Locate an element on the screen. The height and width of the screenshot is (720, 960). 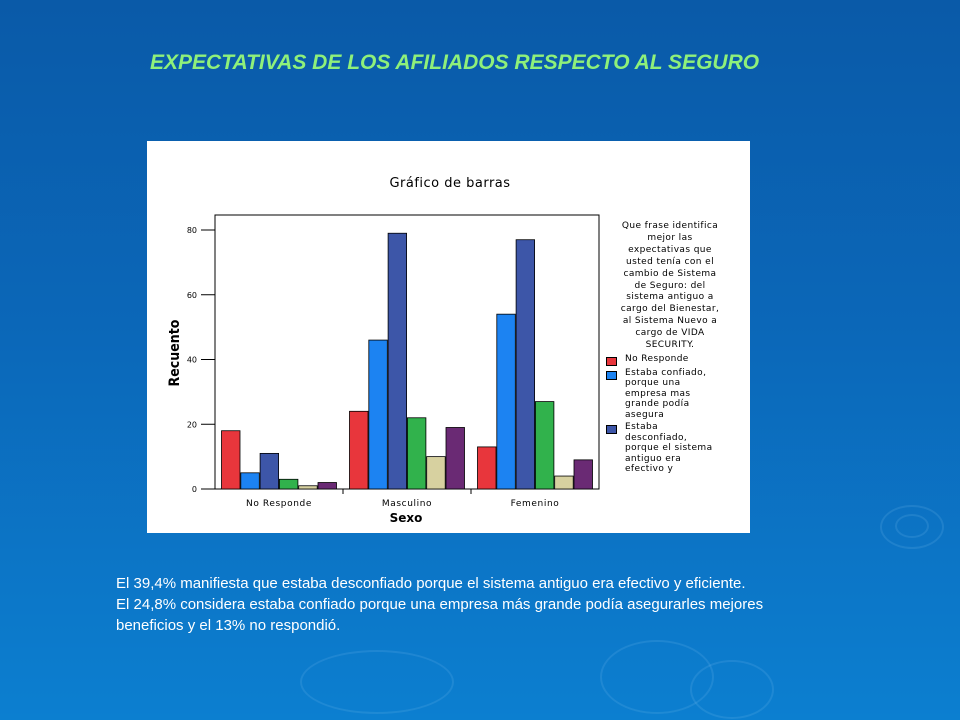
x-axis-label: Sexo is located at coordinates (406, 518).